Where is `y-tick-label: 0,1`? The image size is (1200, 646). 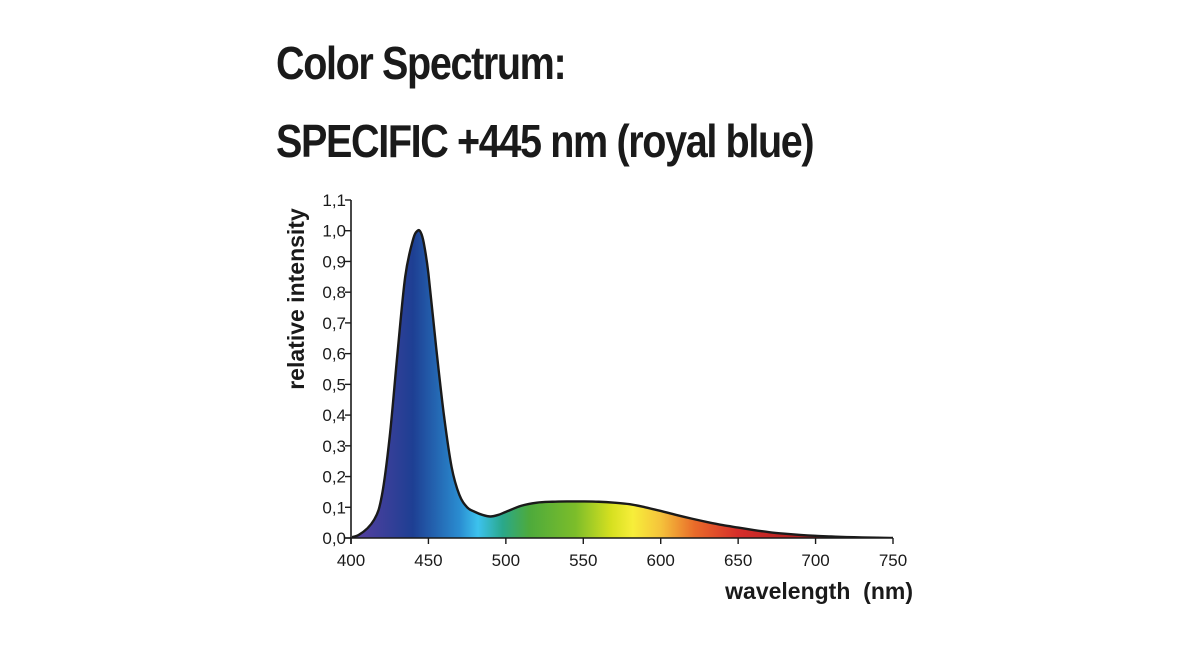 y-tick-label: 0,1 is located at coordinates (334, 507).